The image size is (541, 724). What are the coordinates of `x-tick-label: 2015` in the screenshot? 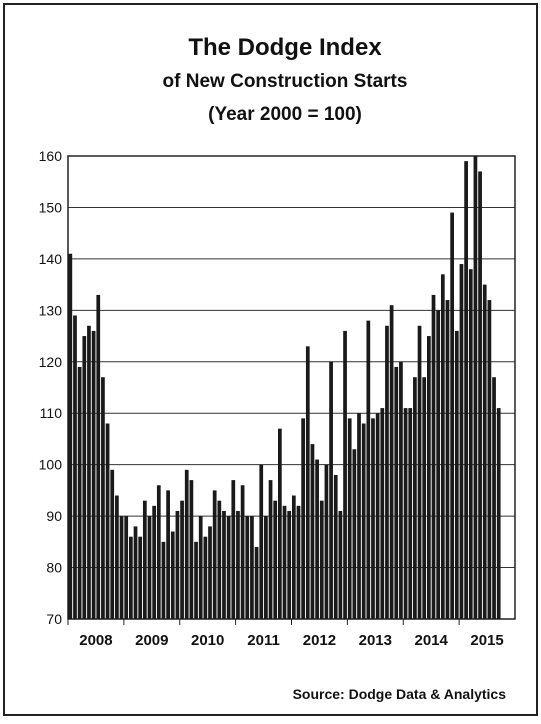 It's located at (486, 640).